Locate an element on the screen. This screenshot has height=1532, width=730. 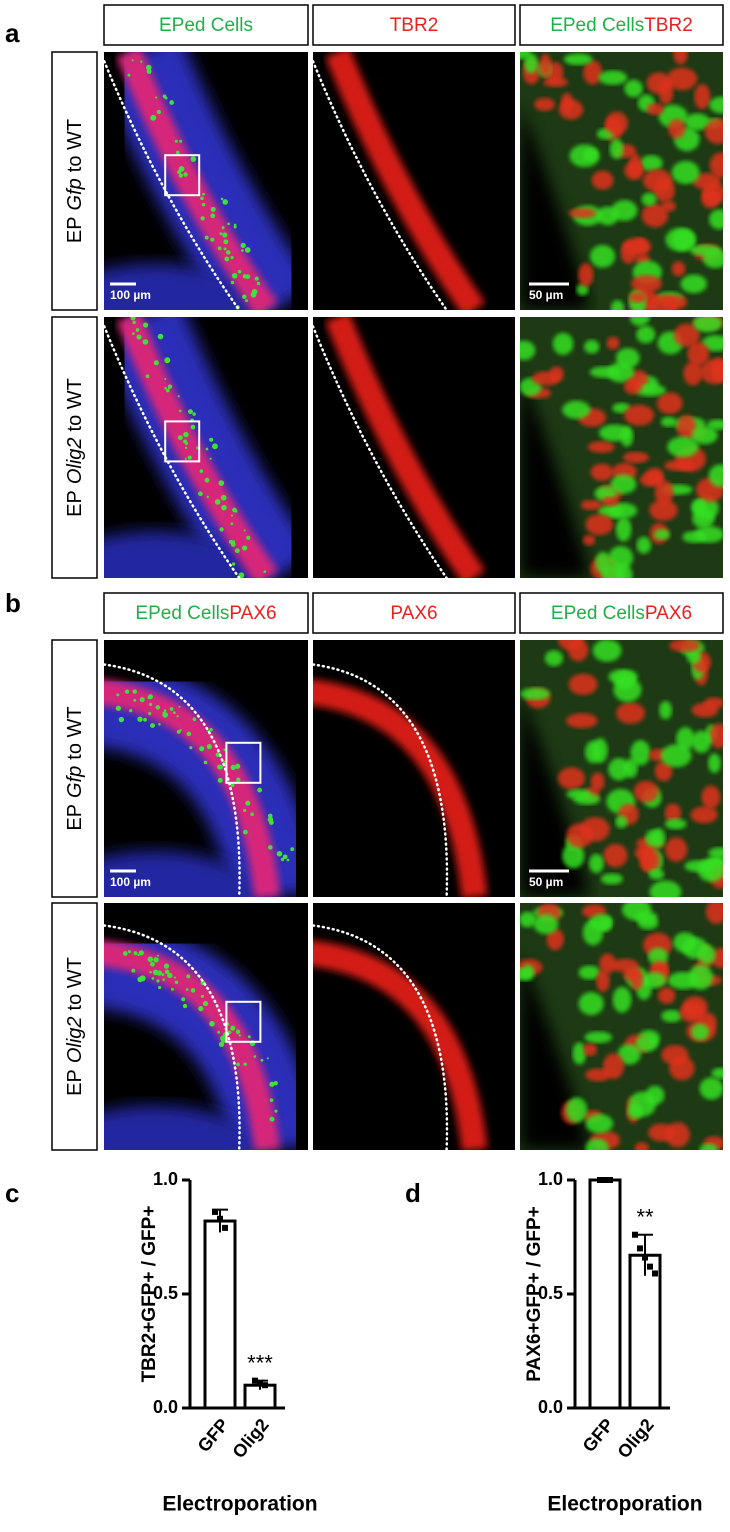
header-box is located at coordinates (206, 613).